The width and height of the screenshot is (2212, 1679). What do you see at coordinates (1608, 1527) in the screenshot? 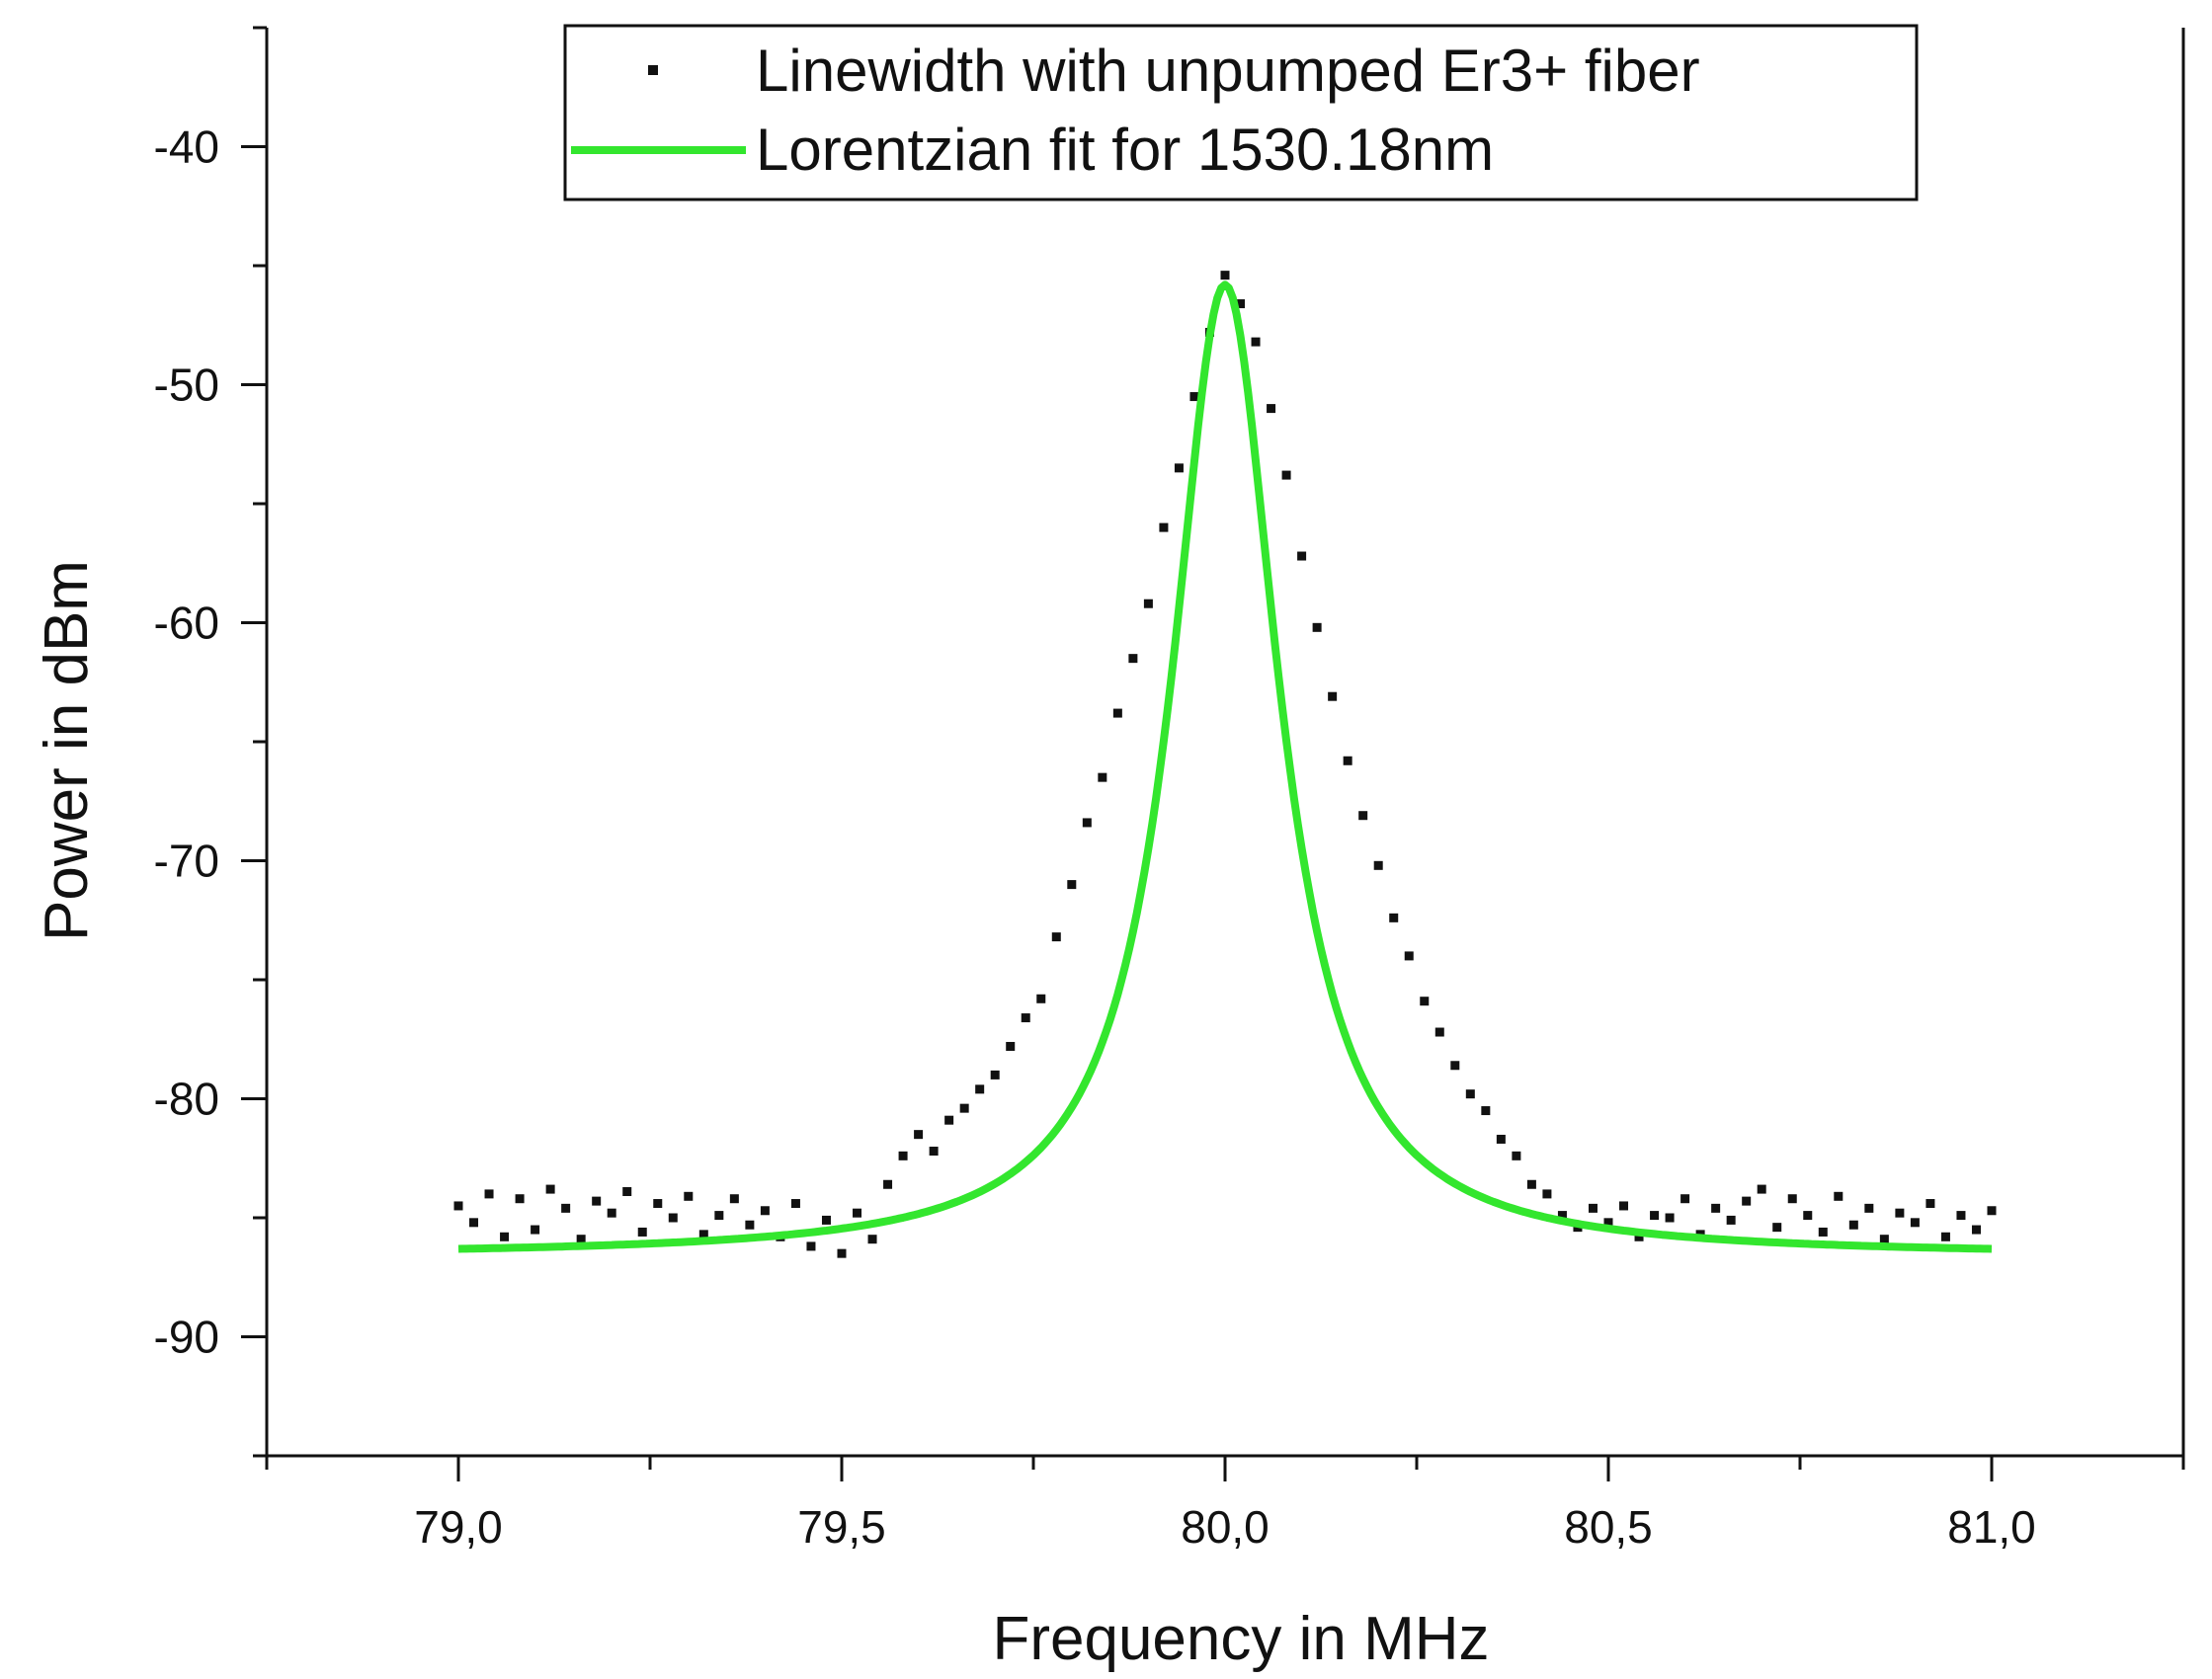
I see `x-tick-label: 80,5` at bounding box center [1608, 1527].